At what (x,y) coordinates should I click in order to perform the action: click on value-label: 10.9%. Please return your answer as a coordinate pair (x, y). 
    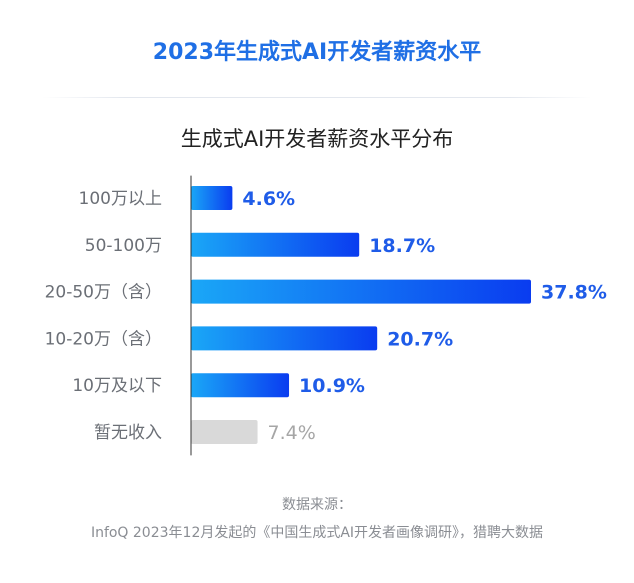
    Looking at the image, I should click on (332, 386).